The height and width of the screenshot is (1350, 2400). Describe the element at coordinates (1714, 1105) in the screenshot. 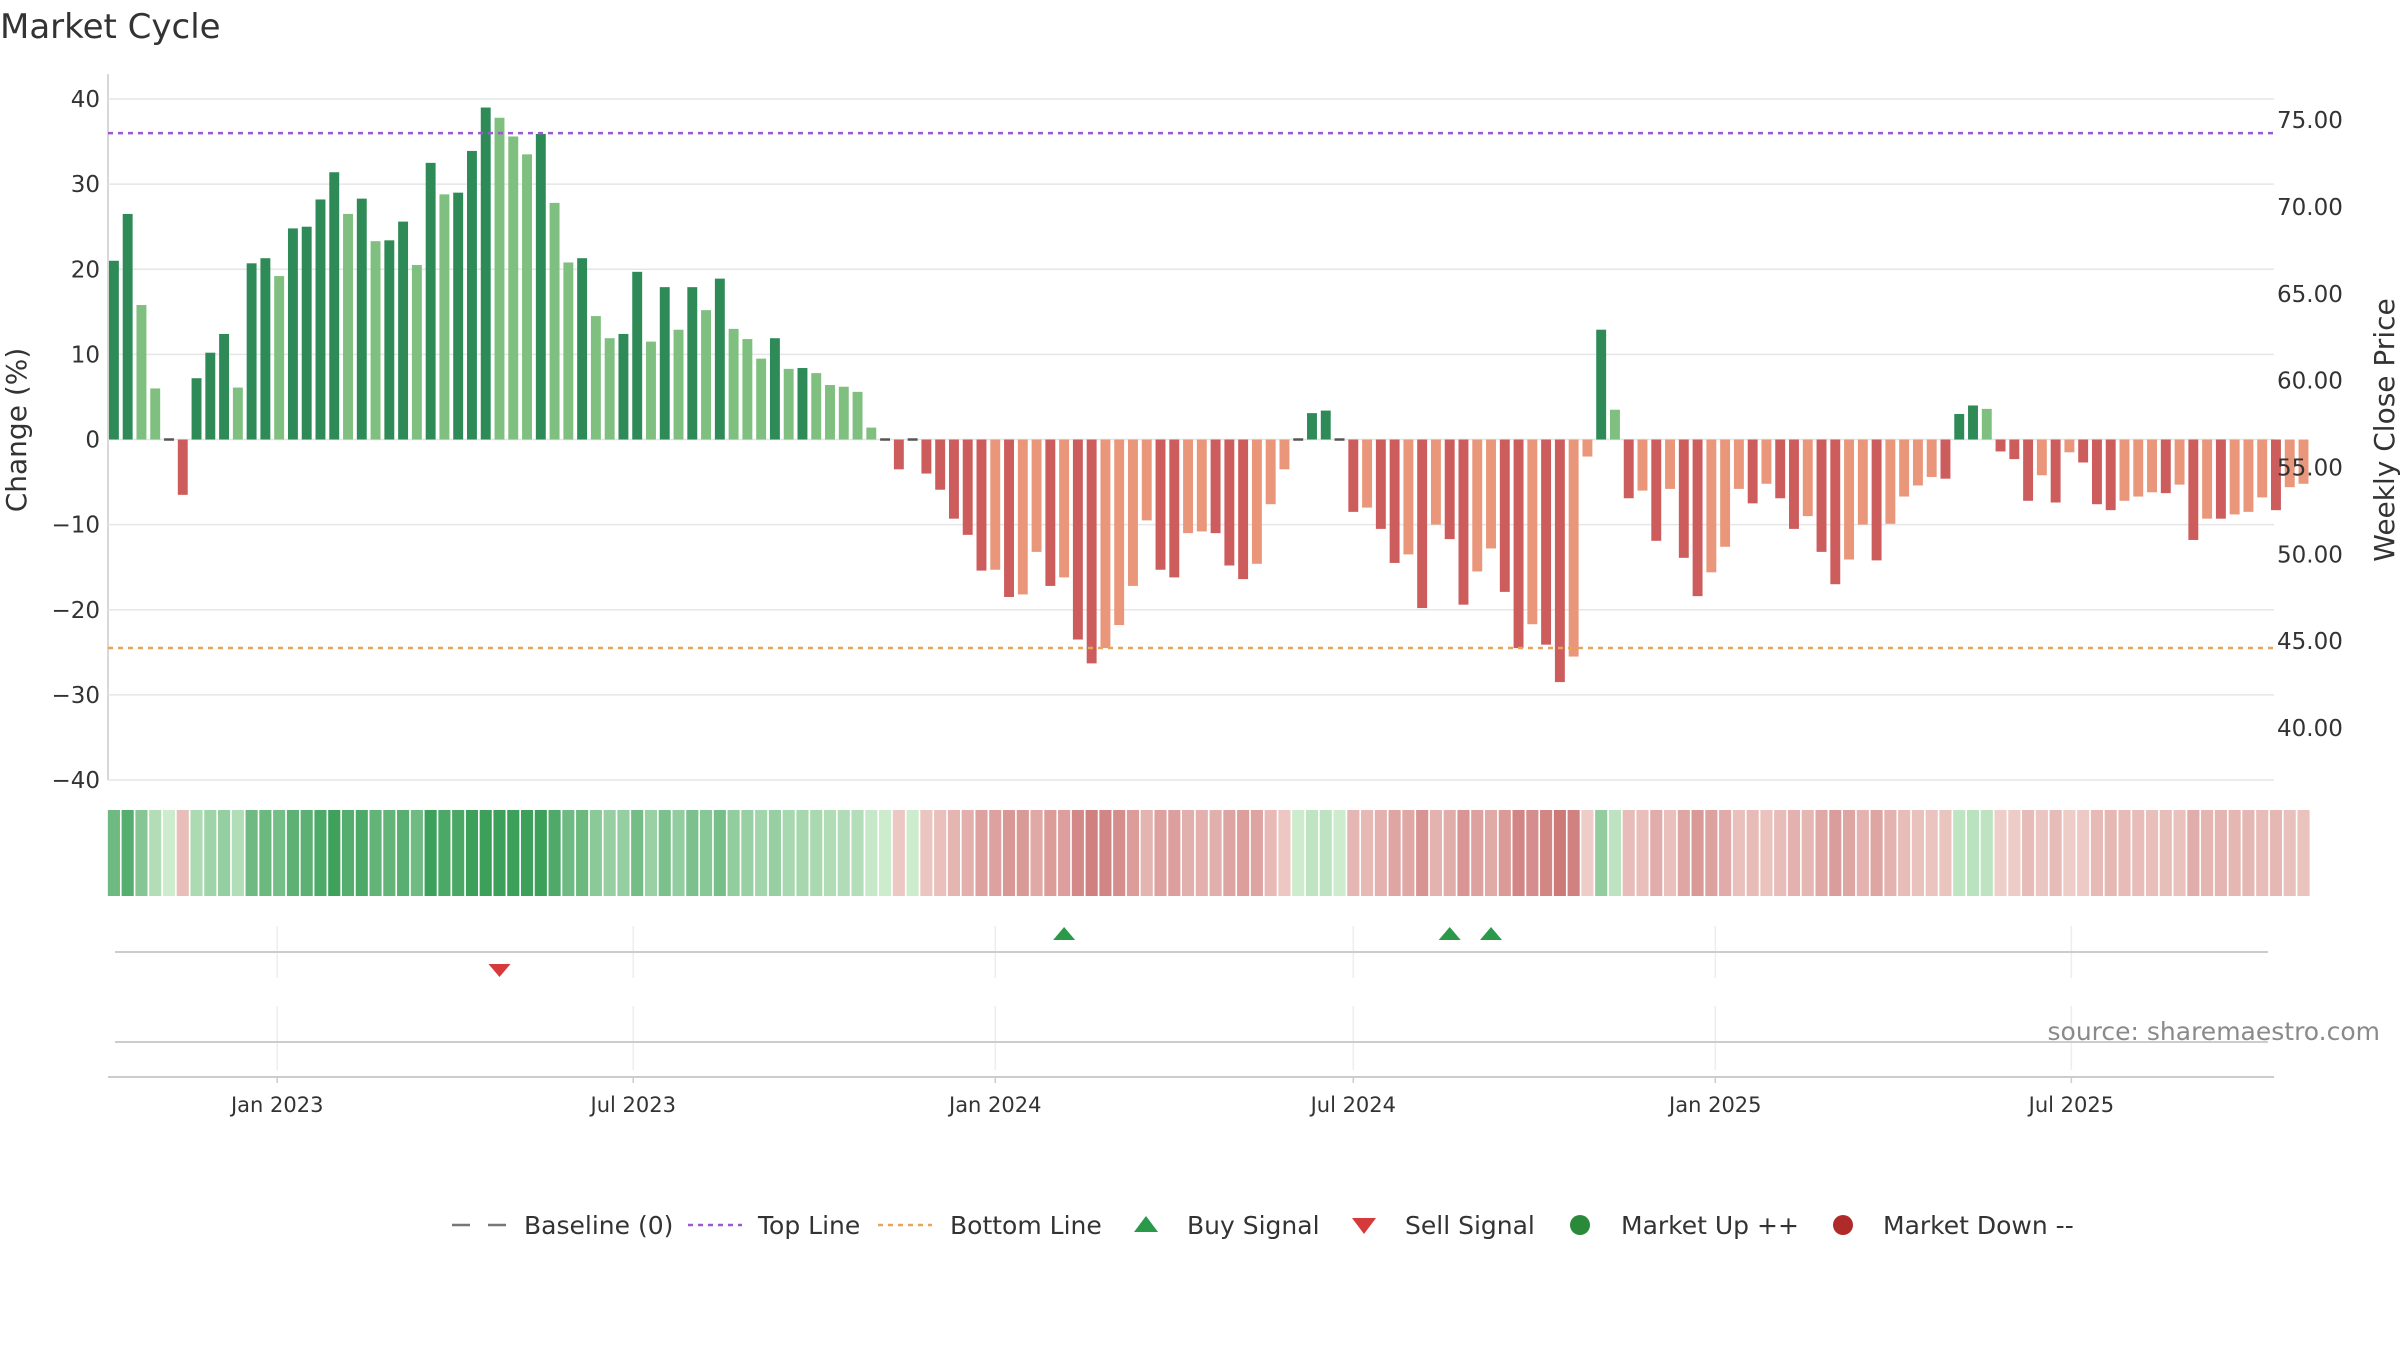

I see `x-tick-label: Jan 2025` at that location.